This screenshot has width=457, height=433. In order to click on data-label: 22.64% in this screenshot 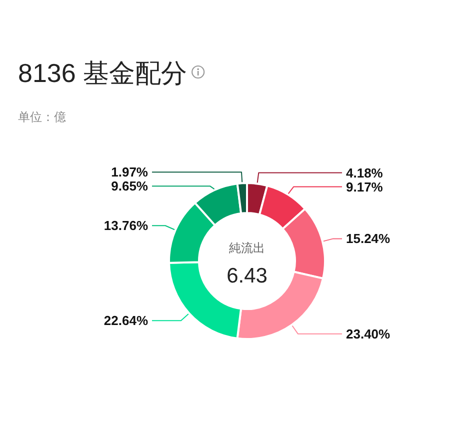, I will do `click(126, 320)`.